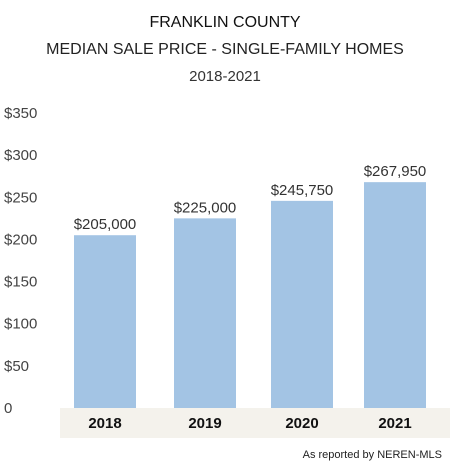 Image resolution: width=450 pixels, height=472 pixels. I want to click on y-axis: 0 $50 $100 $150 $200 $250 $300 $350, so click(20, 261).